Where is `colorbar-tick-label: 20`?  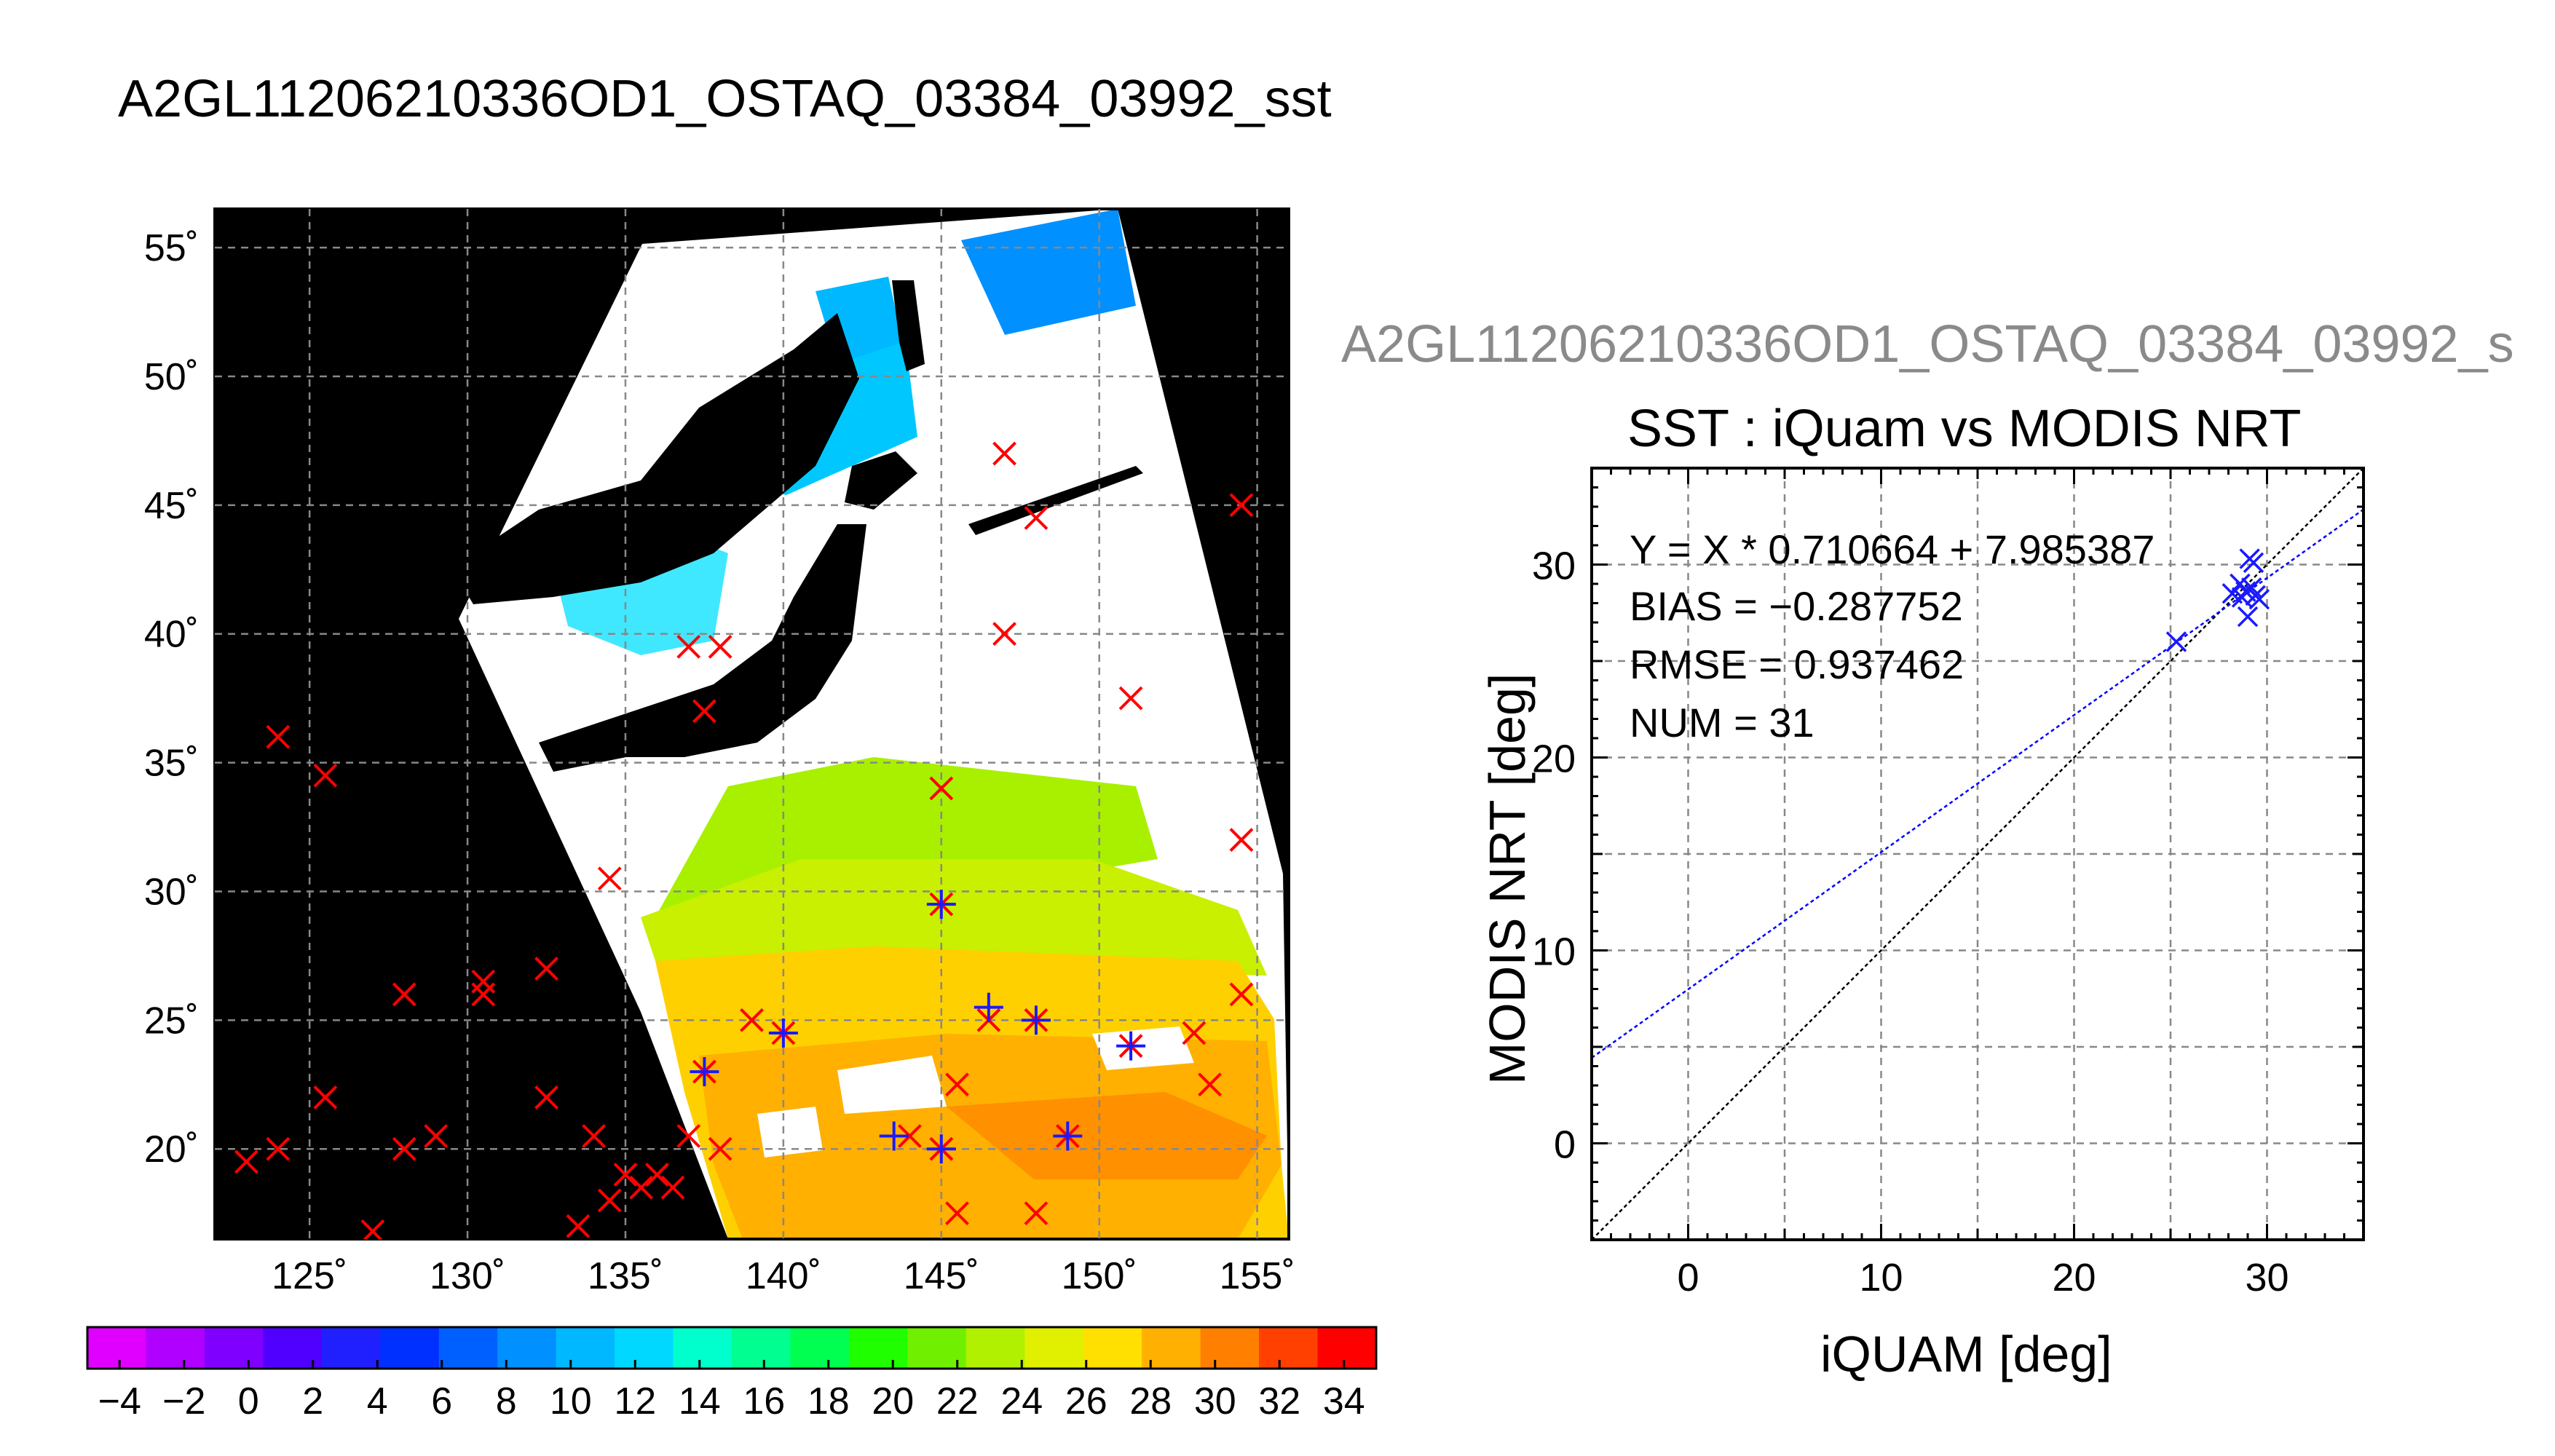 colorbar-tick-label: 20 is located at coordinates (893, 1401).